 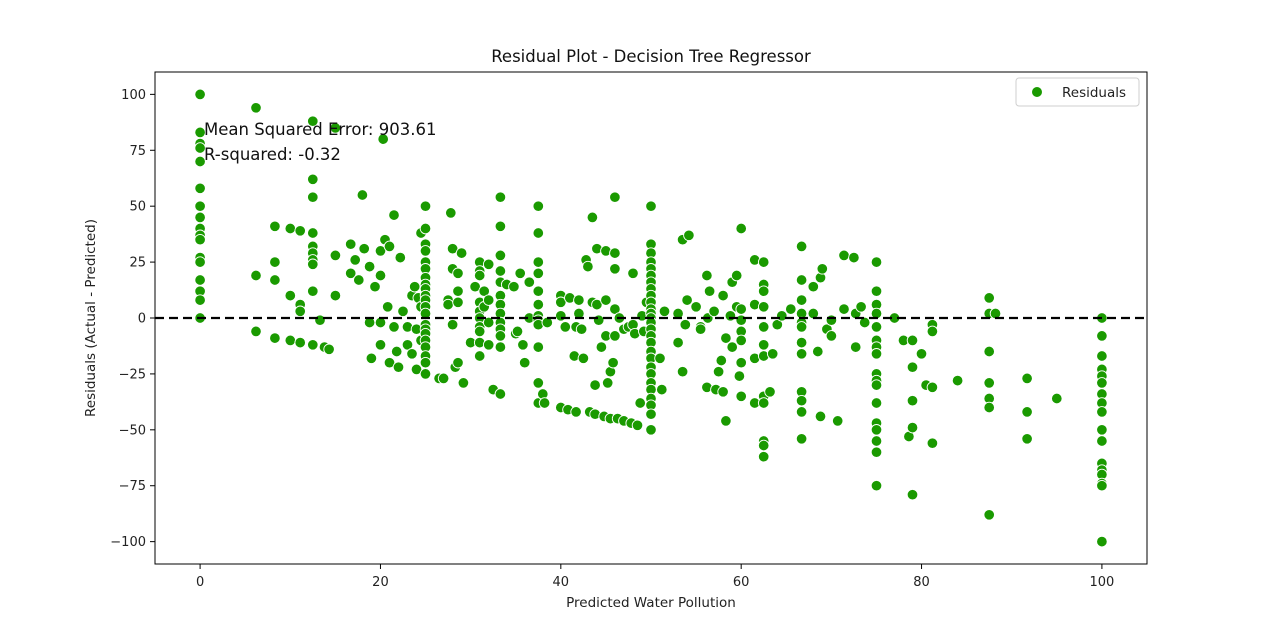 I want to click on legend-label-residuals: Residuals, so click(x=1094, y=93).